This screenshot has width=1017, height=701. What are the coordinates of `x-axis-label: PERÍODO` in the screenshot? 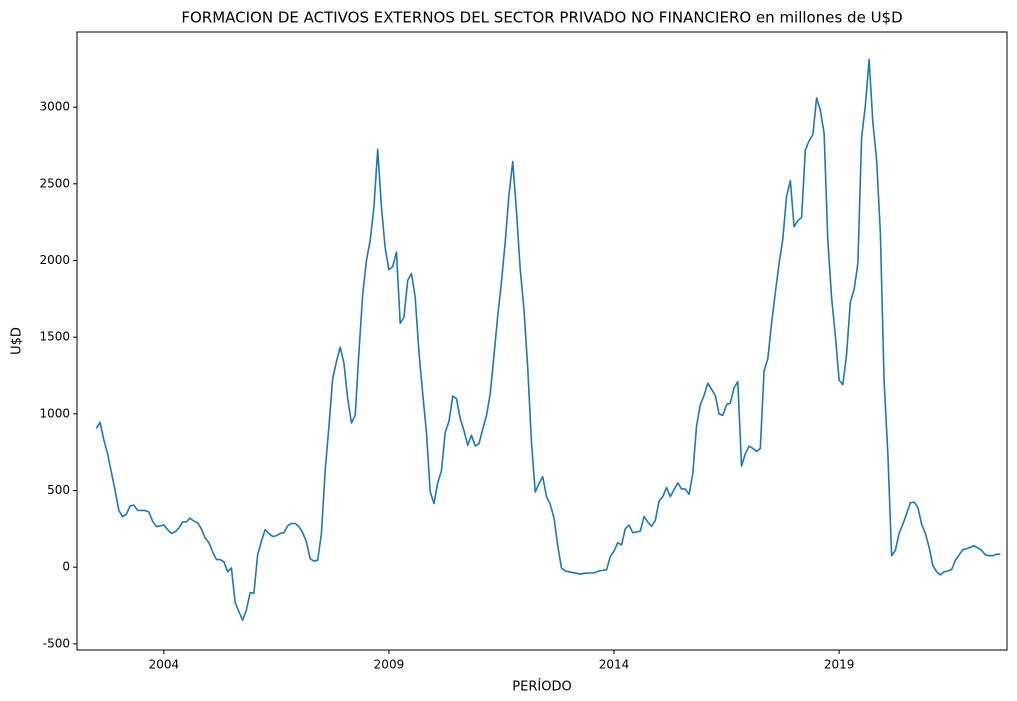 It's located at (541, 687).